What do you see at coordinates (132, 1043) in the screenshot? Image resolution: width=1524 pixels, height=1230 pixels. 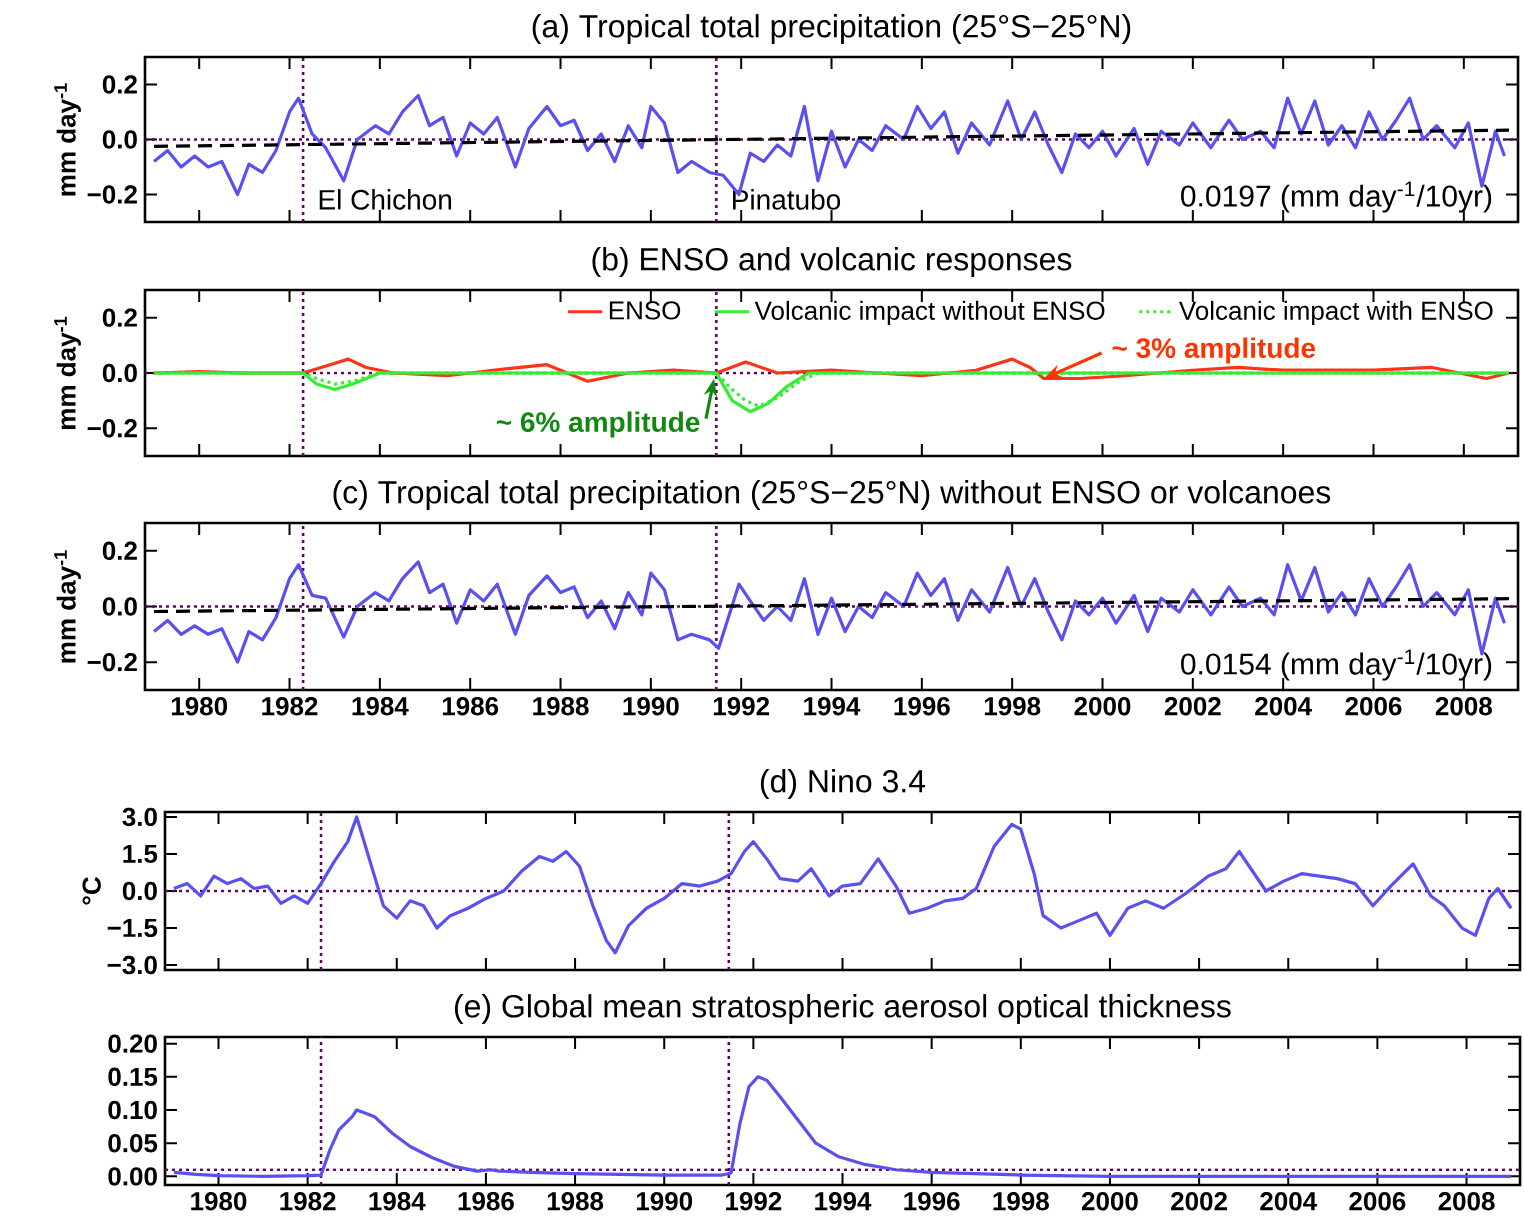 I see `y-tick-label: 0.20` at bounding box center [132, 1043].